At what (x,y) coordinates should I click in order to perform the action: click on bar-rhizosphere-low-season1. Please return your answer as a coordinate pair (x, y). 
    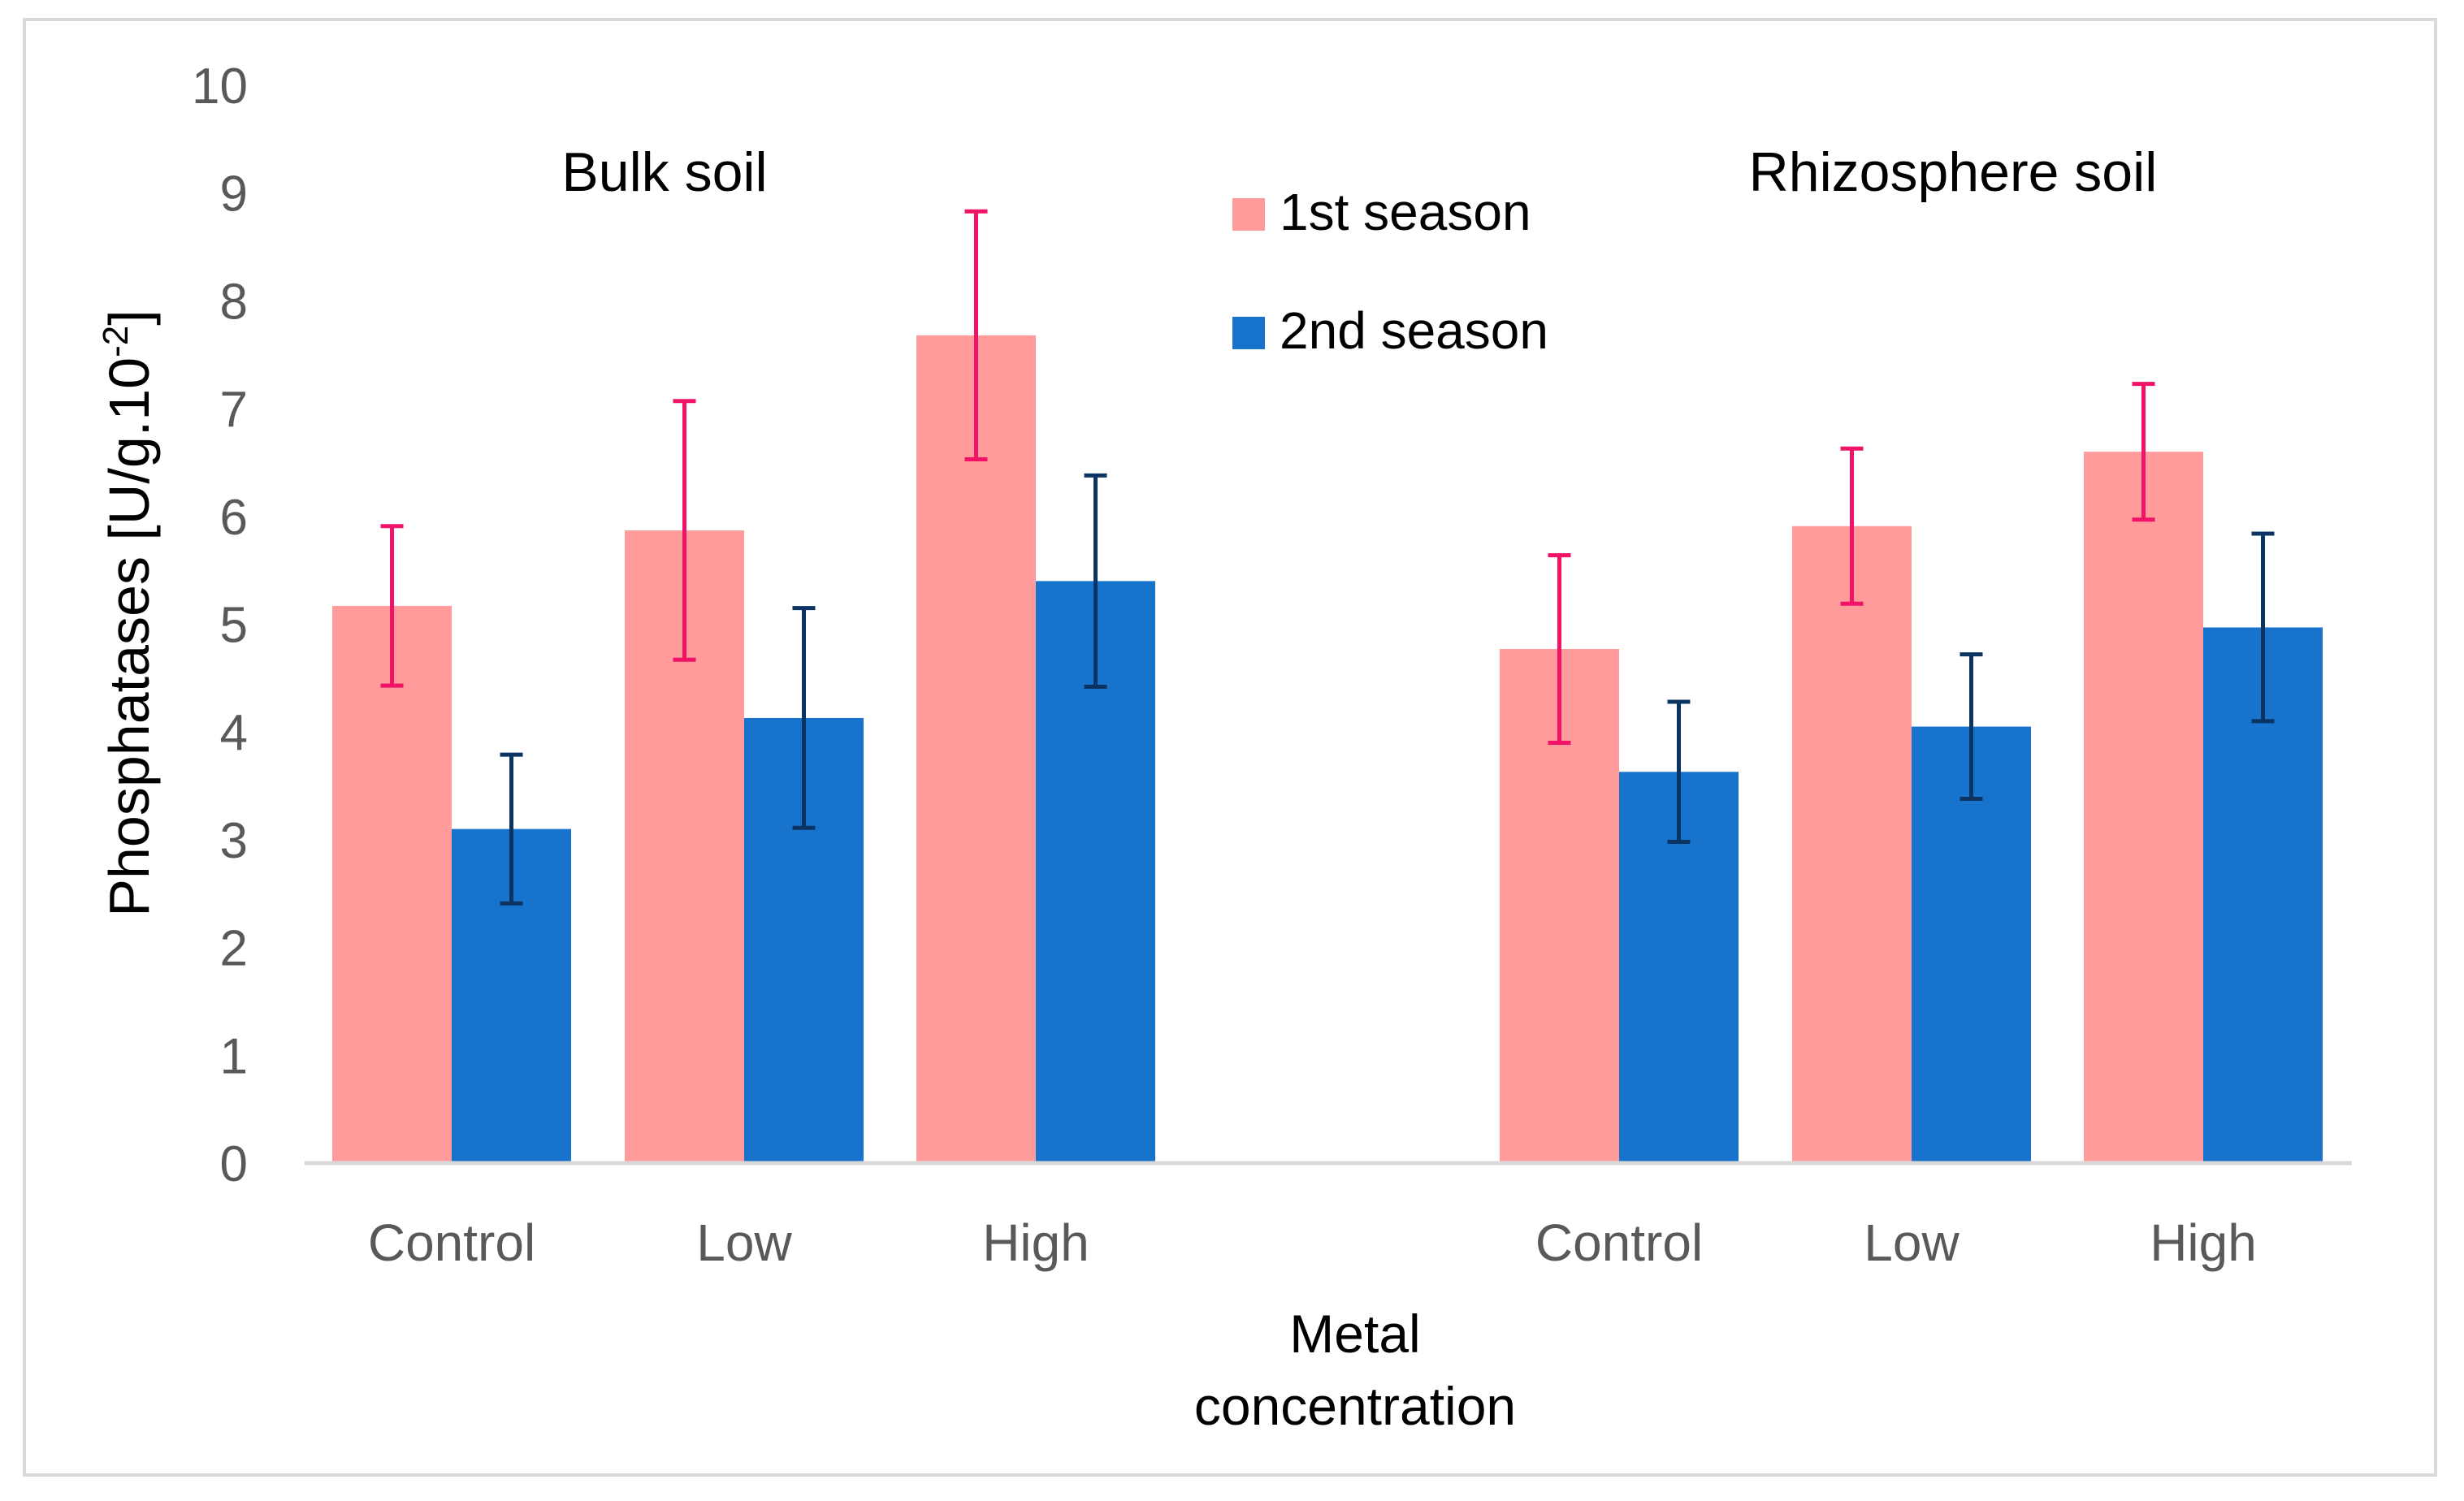
    Looking at the image, I should click on (1852, 845).